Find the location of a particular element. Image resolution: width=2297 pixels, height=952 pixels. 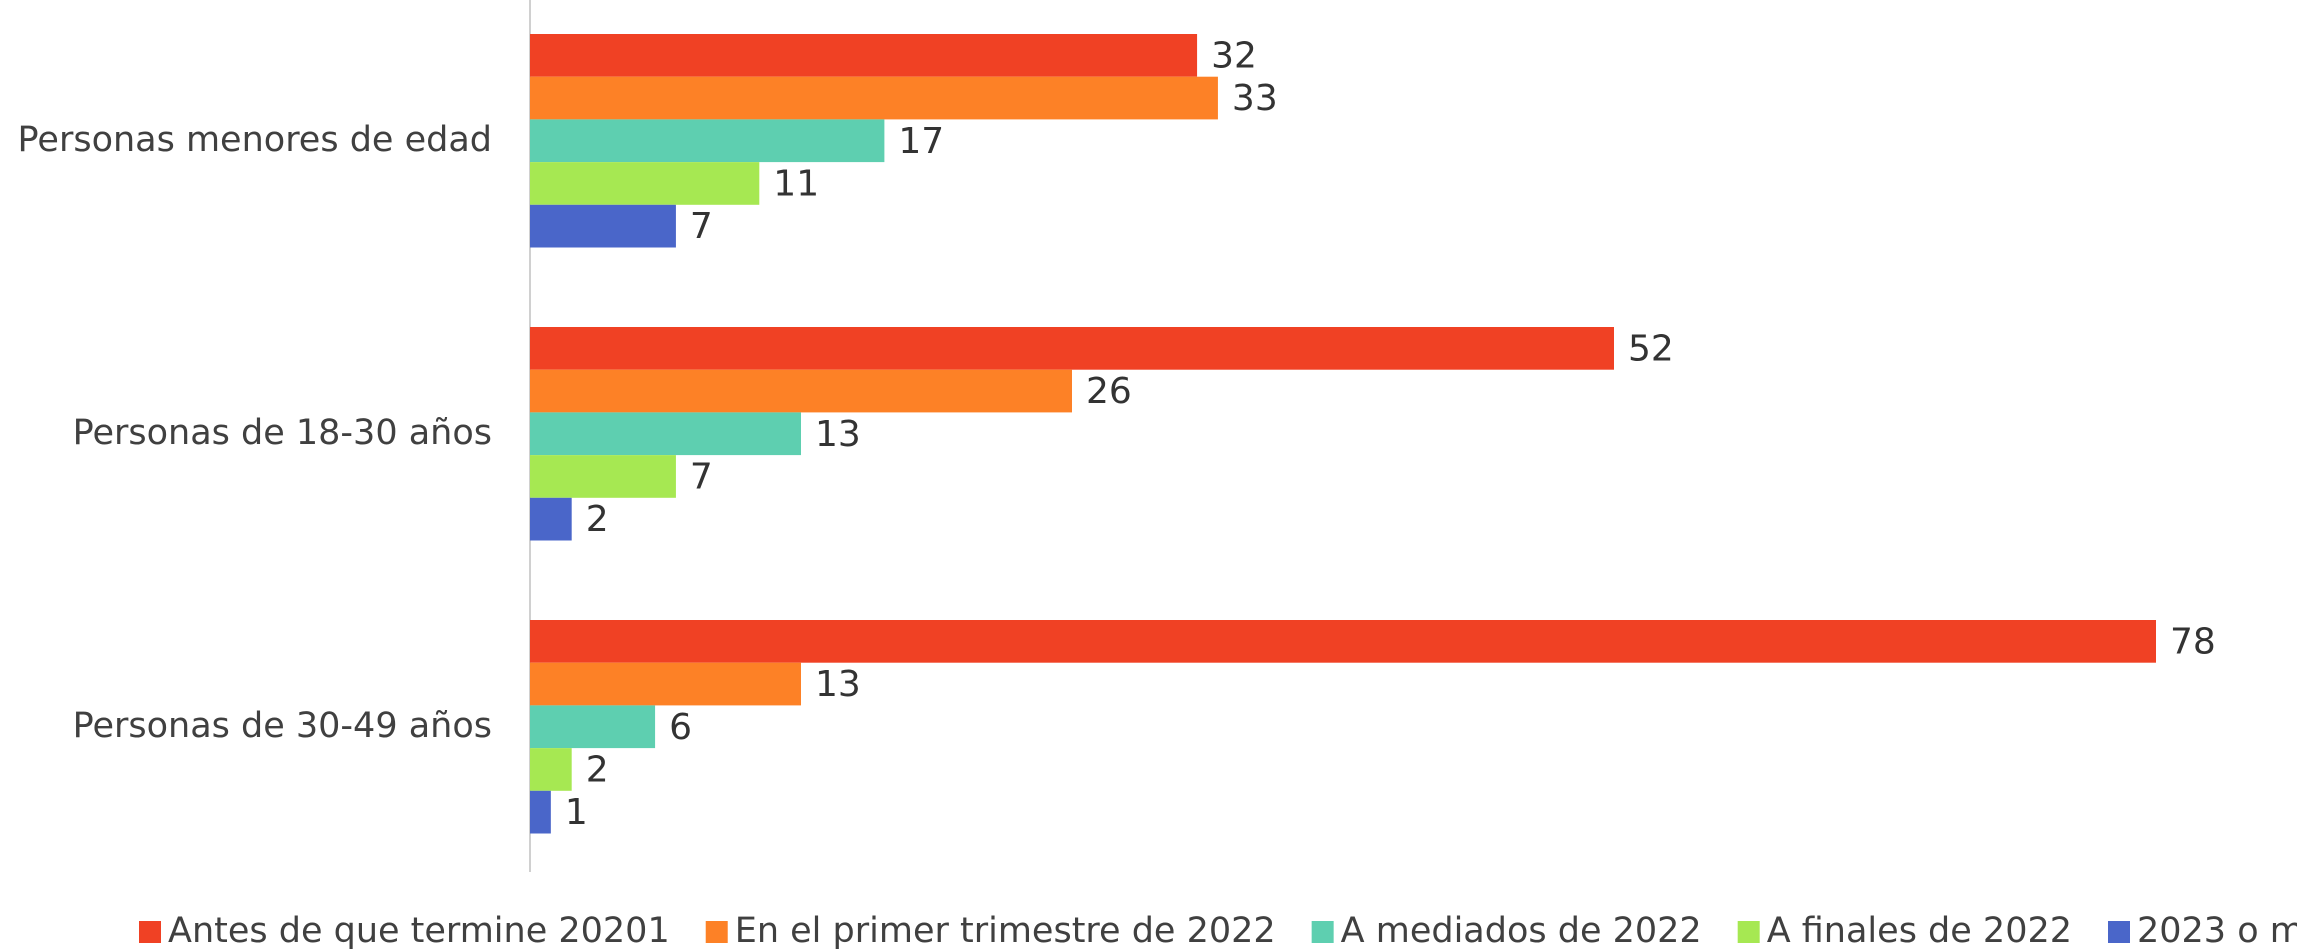

legend-label: 2023 o más is located at coordinates (2217, 931).